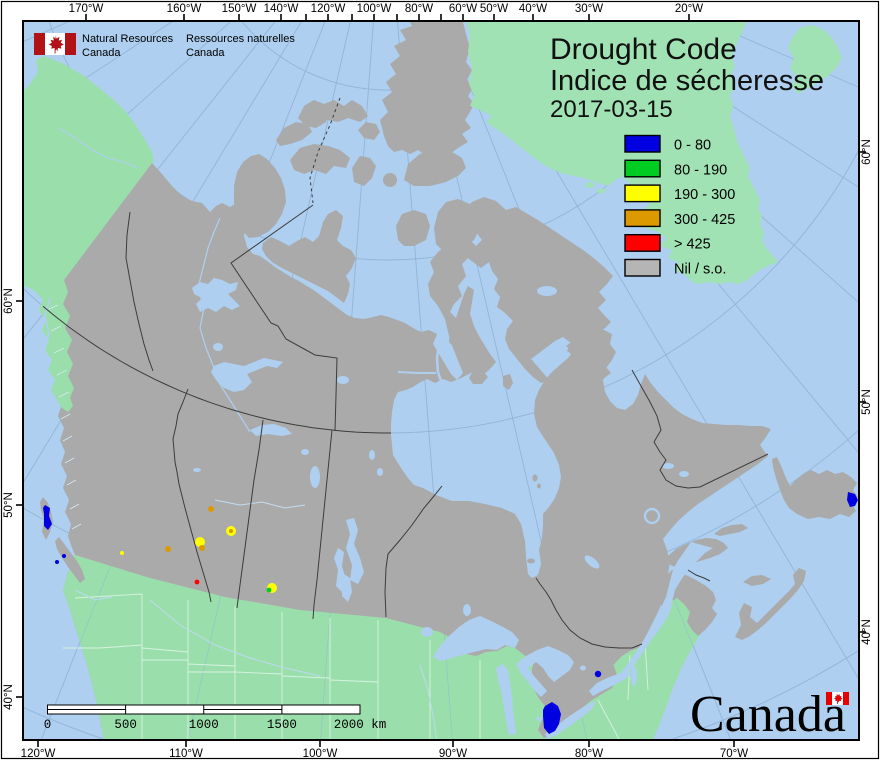 This screenshot has height=760, width=880. I want to click on svg-text: 1000, so click(204, 725).